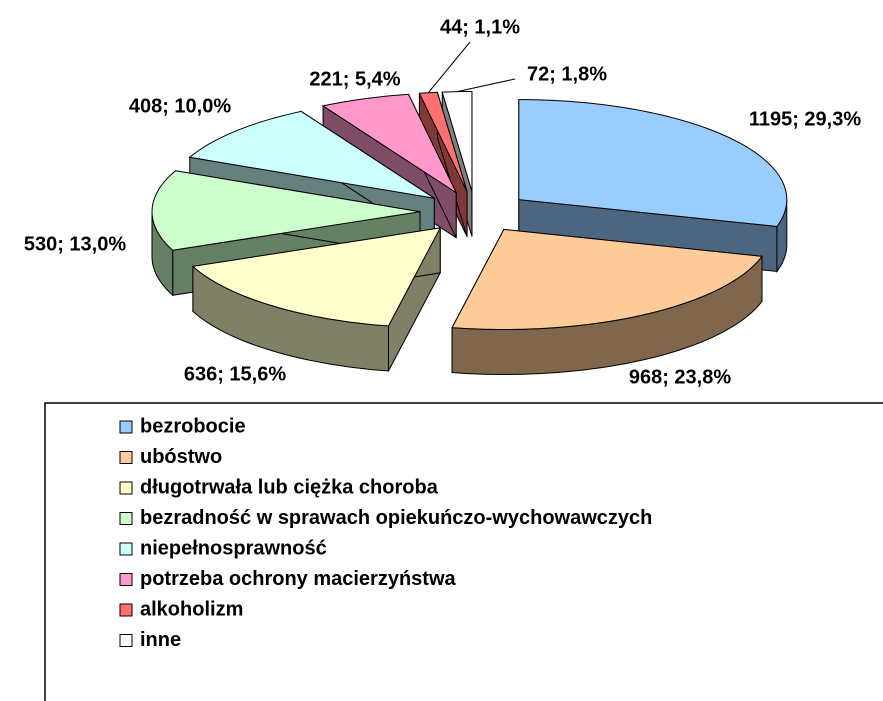 The width and height of the screenshot is (883, 701). I want to click on legend-label: inne, so click(160, 640).